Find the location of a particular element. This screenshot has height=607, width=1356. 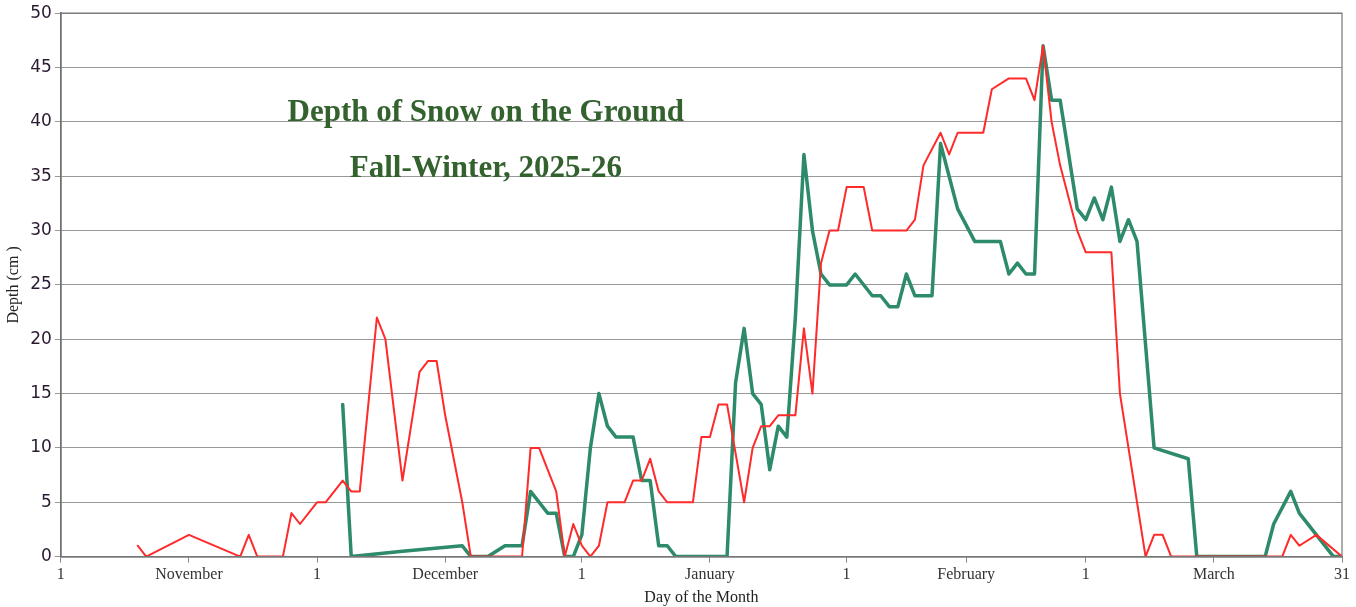

y-tick-label: 5 is located at coordinates (46, 500).